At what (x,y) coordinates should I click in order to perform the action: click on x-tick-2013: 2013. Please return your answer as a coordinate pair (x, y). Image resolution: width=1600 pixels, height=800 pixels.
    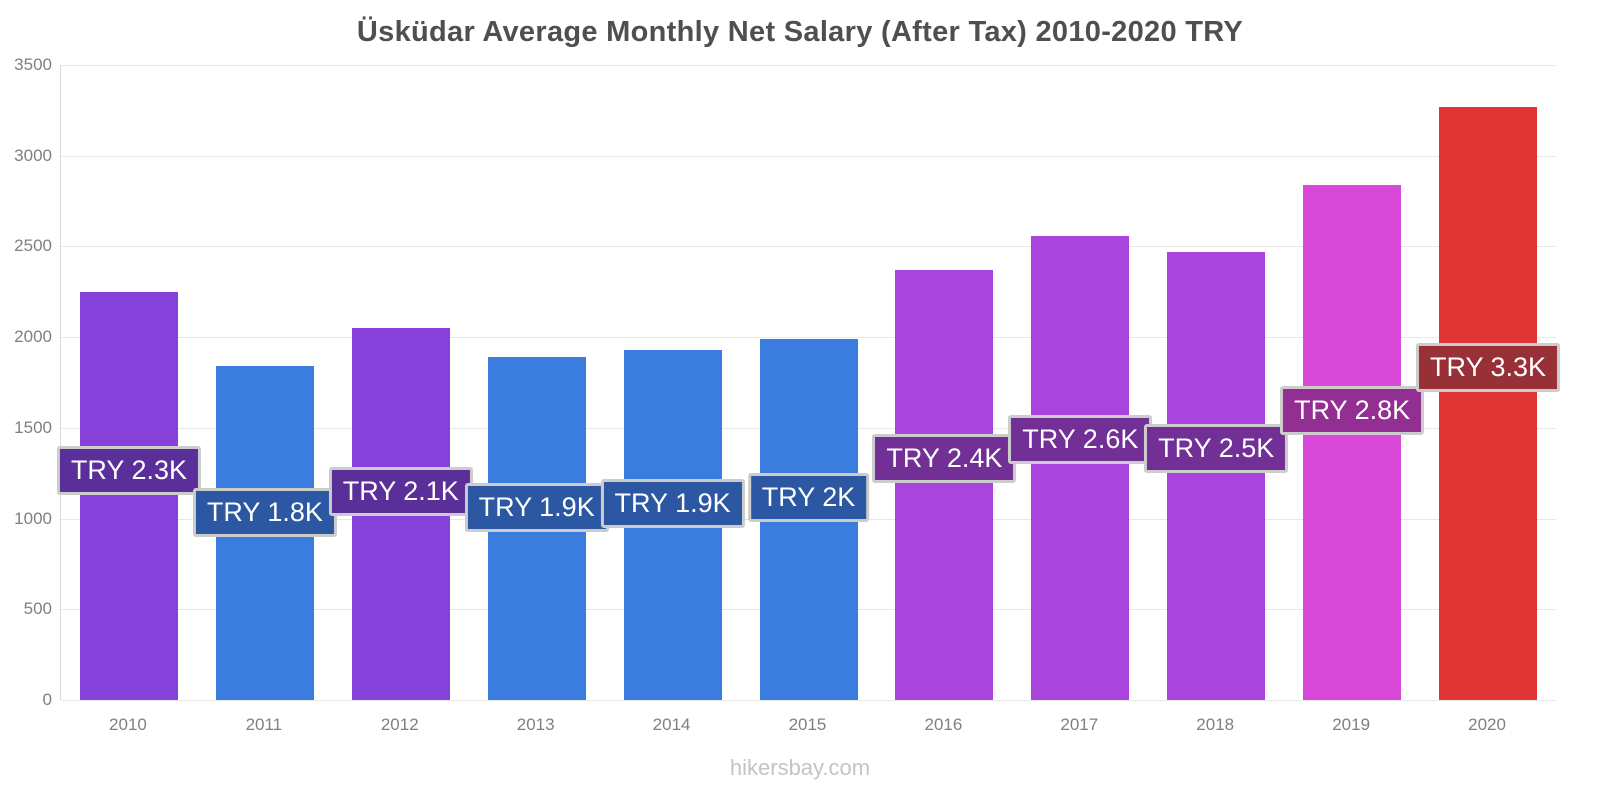
    Looking at the image, I should click on (535, 724).